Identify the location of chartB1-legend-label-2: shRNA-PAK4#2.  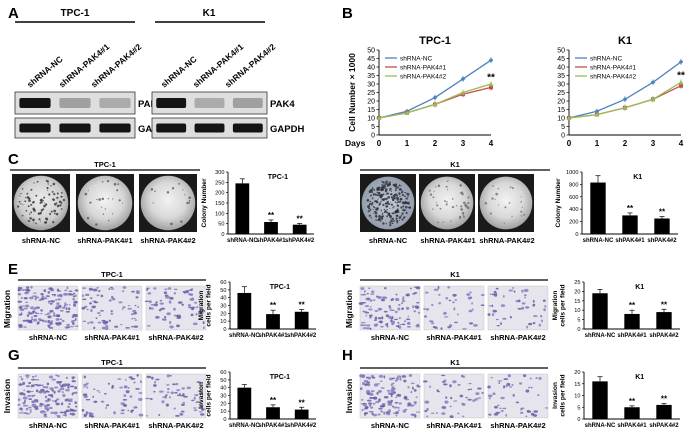
(423, 77).